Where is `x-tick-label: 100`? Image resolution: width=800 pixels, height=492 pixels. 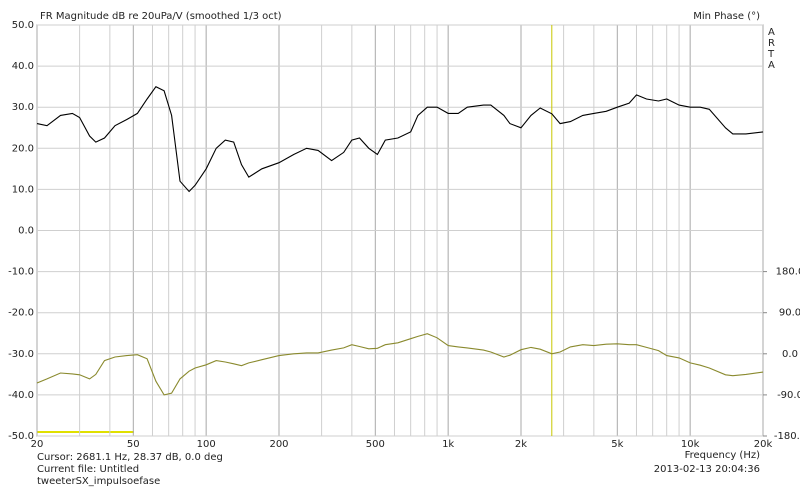 x-tick-label: 100 is located at coordinates (206, 444).